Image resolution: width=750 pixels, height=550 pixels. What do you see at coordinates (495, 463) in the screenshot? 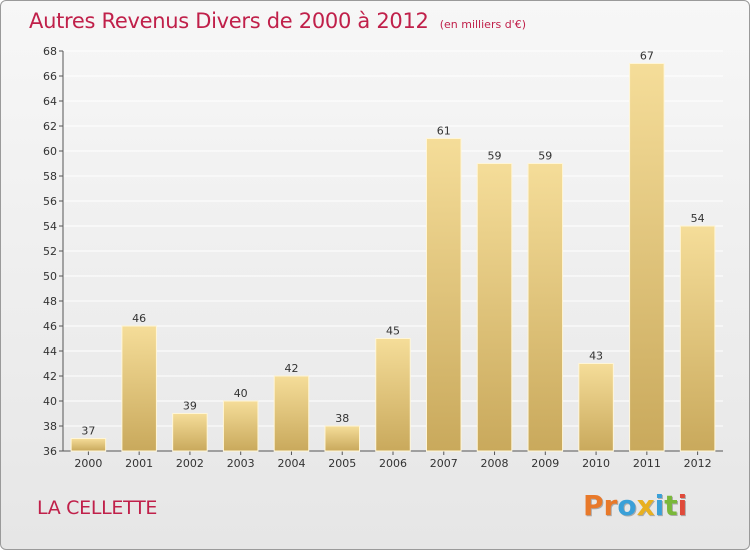
I see `x-tick-label-2008: 2008` at bounding box center [495, 463].